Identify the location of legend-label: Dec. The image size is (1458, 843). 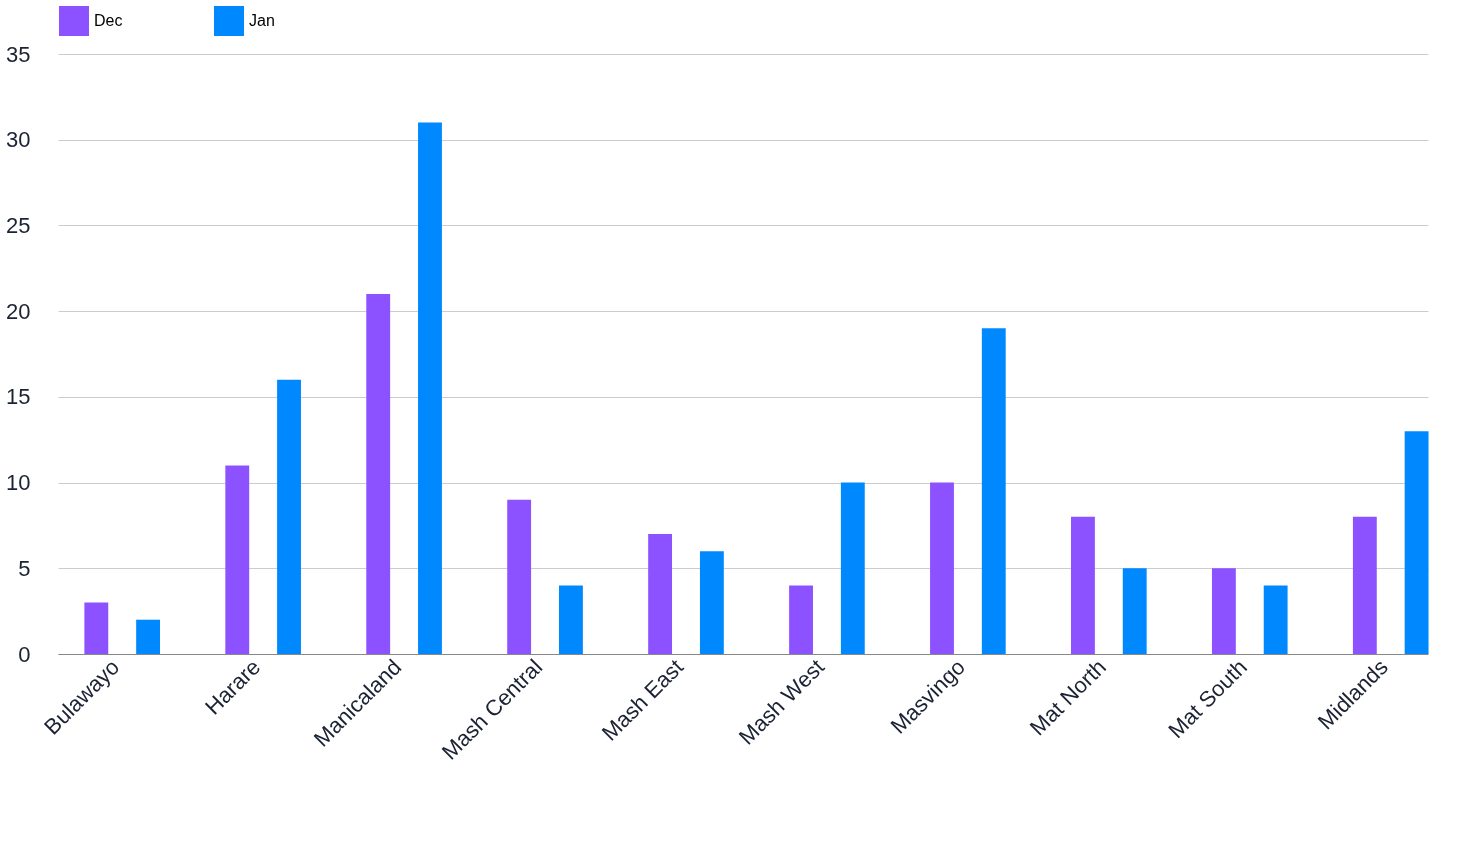
(108, 20).